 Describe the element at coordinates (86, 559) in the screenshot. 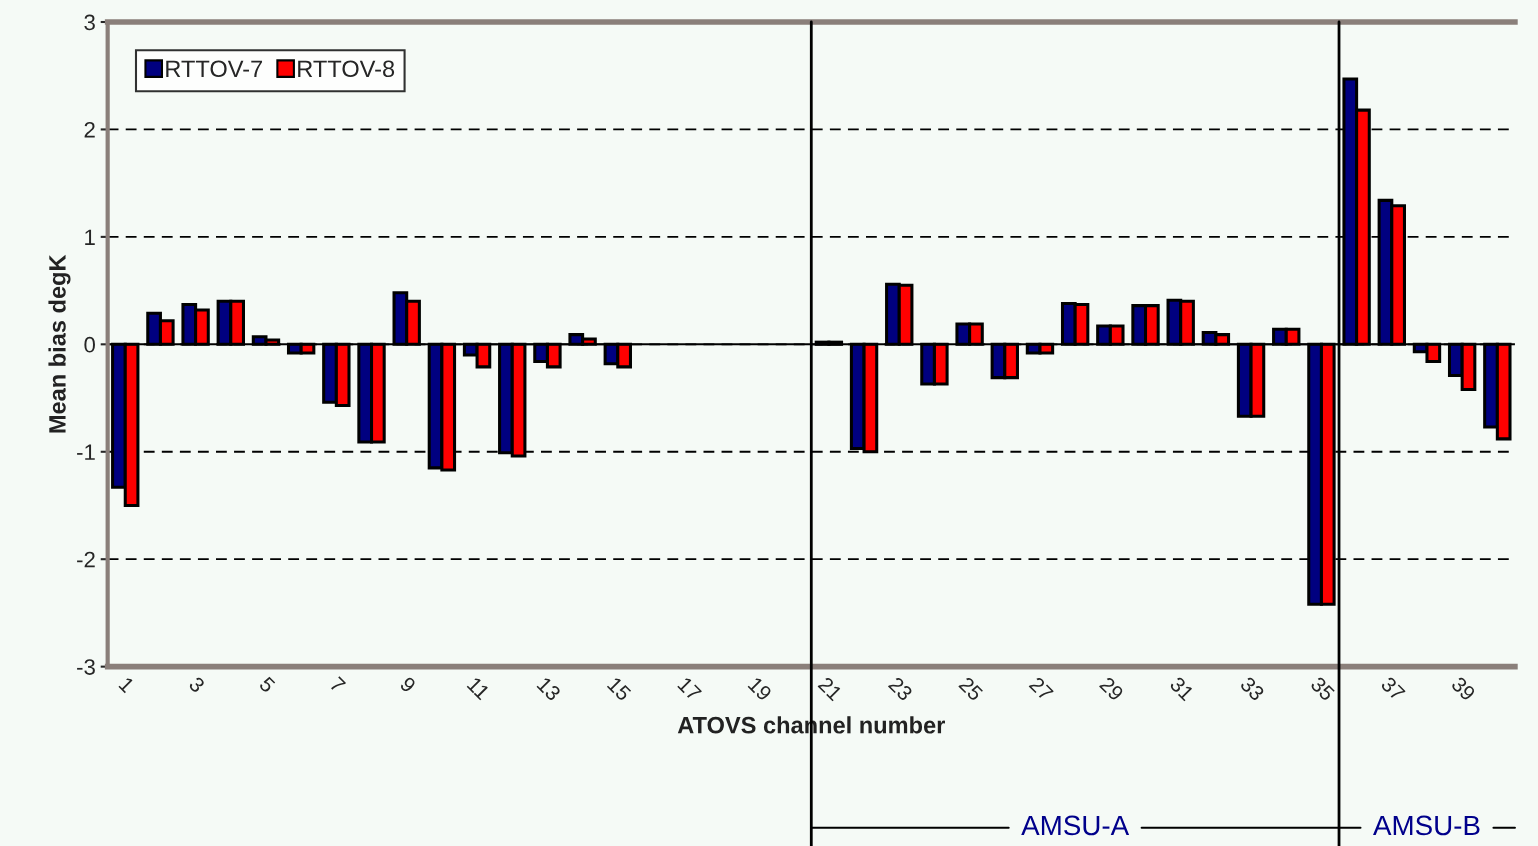

I see `y-tick-label: -2` at that location.